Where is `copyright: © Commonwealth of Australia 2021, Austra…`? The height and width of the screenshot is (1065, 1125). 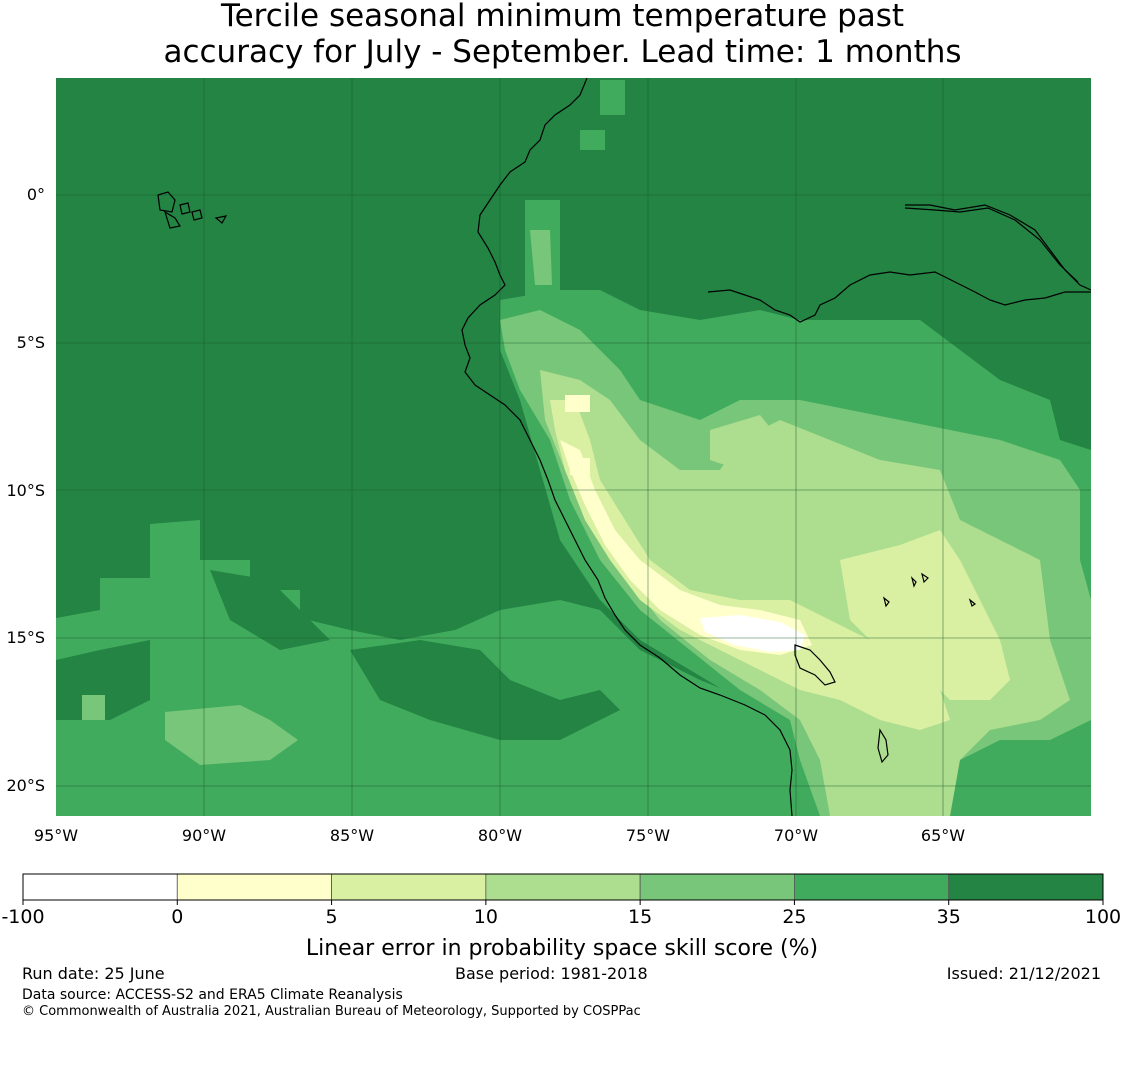
copyright: © Commonwealth of Australia 2021, Austra… is located at coordinates (331, 1011).